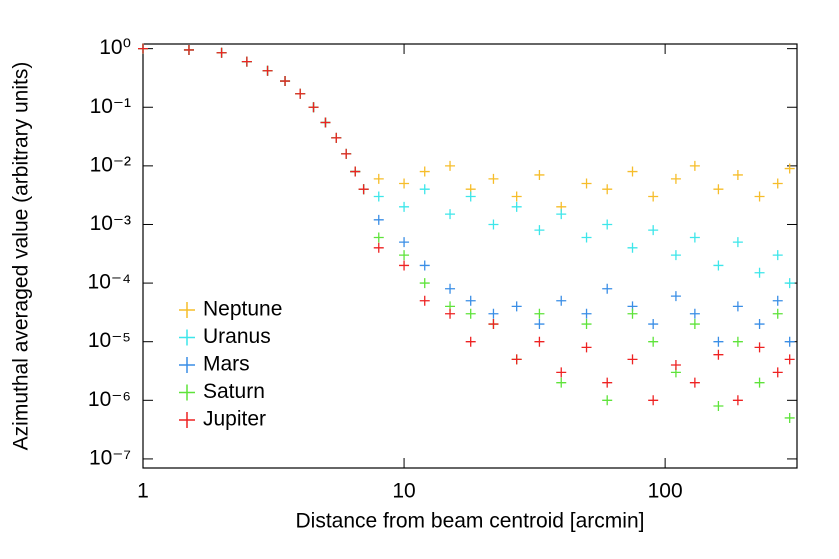 The width and height of the screenshot is (839, 559). Describe the element at coordinates (115, 47) in the screenshot. I see `y-tick-label: 10⁰` at that location.